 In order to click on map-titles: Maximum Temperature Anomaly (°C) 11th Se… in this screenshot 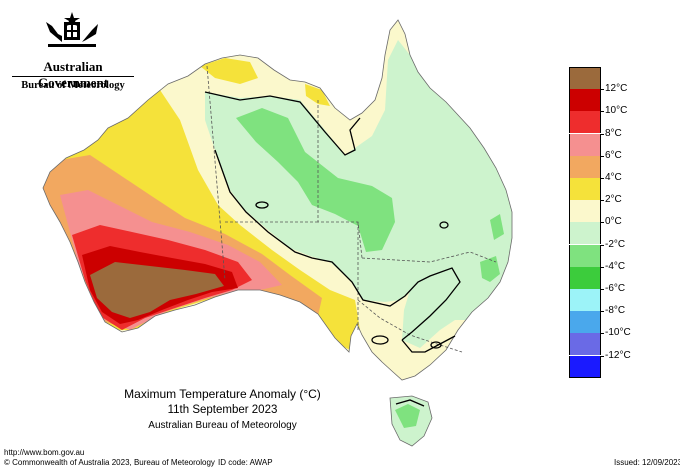, I will do `click(222, 409)`.